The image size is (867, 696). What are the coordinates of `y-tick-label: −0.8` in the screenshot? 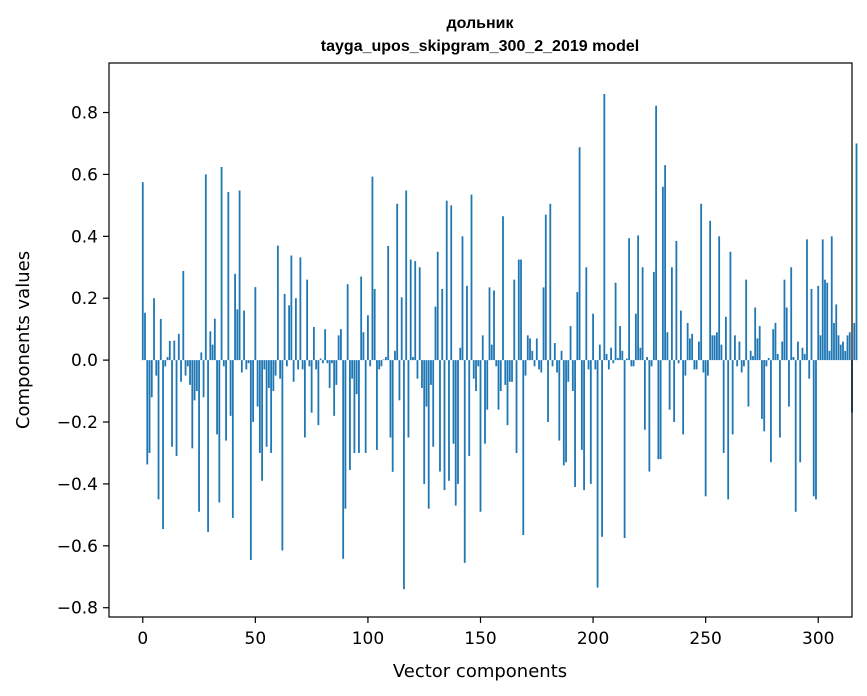 It's located at (77, 609).